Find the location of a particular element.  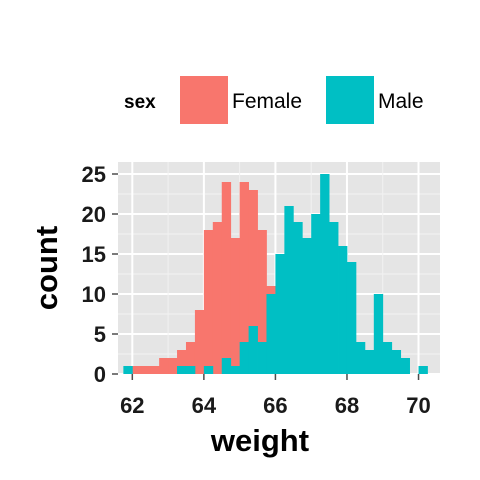

legend-label-female: Female is located at coordinates (267, 101).